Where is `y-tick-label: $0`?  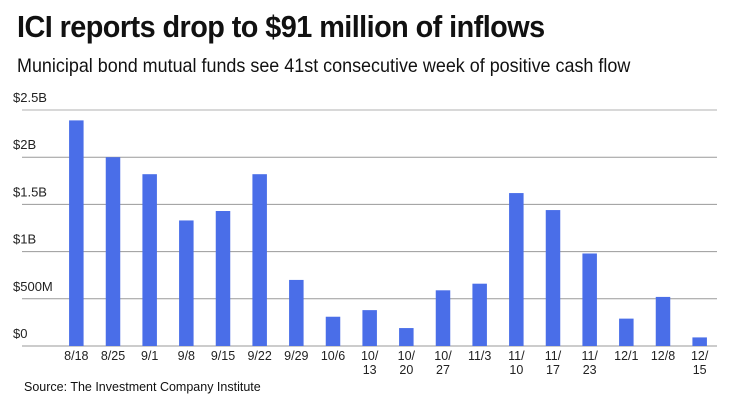
y-tick-label: $0 is located at coordinates (20, 333).